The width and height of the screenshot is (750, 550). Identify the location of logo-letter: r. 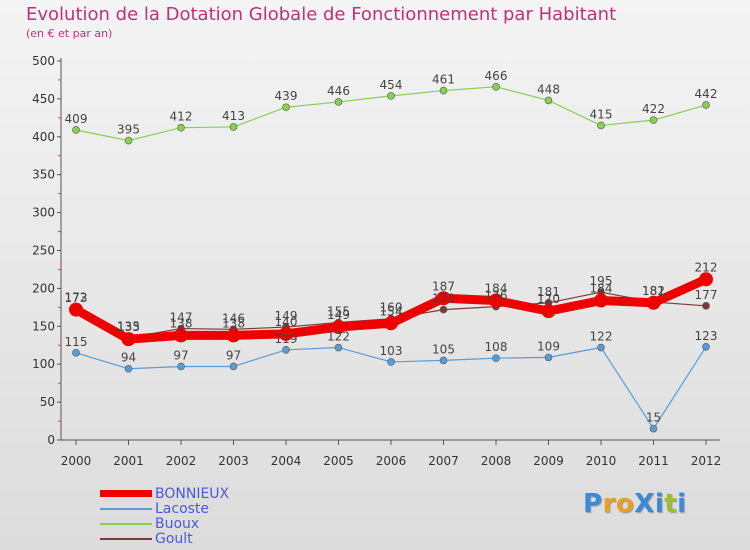
(609, 504).